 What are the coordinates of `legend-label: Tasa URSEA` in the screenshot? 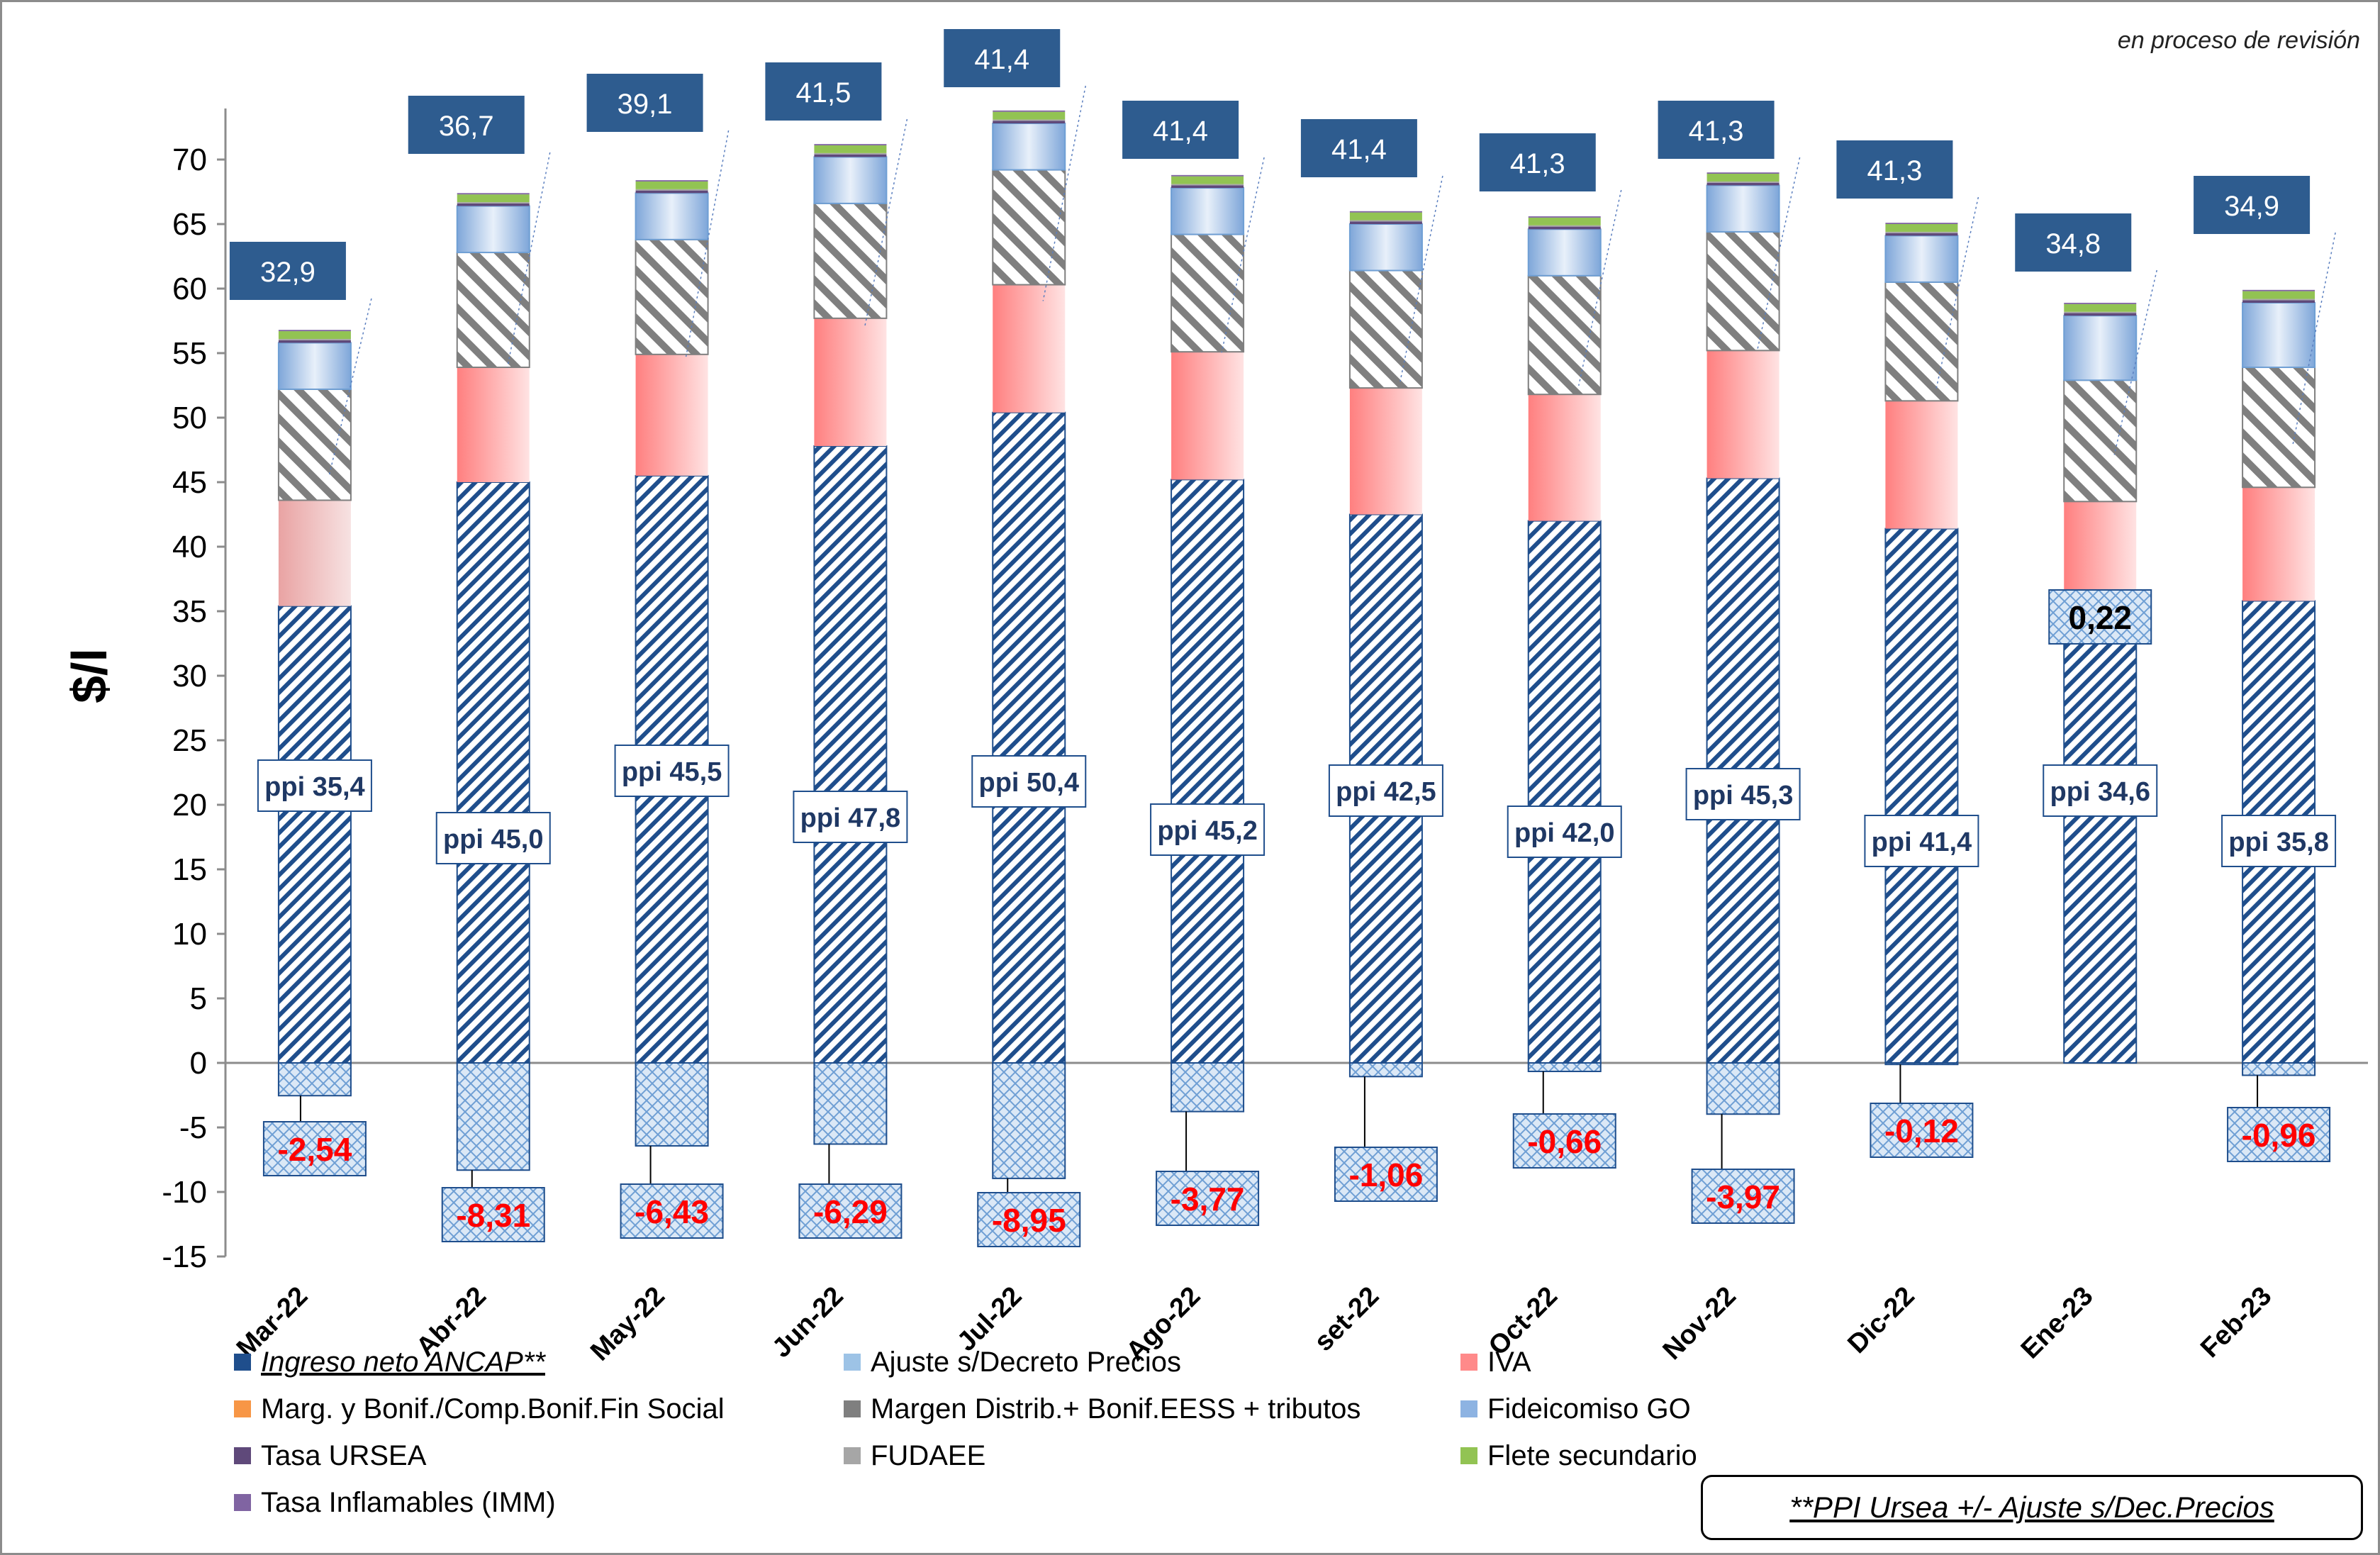 It's located at (344, 1455).